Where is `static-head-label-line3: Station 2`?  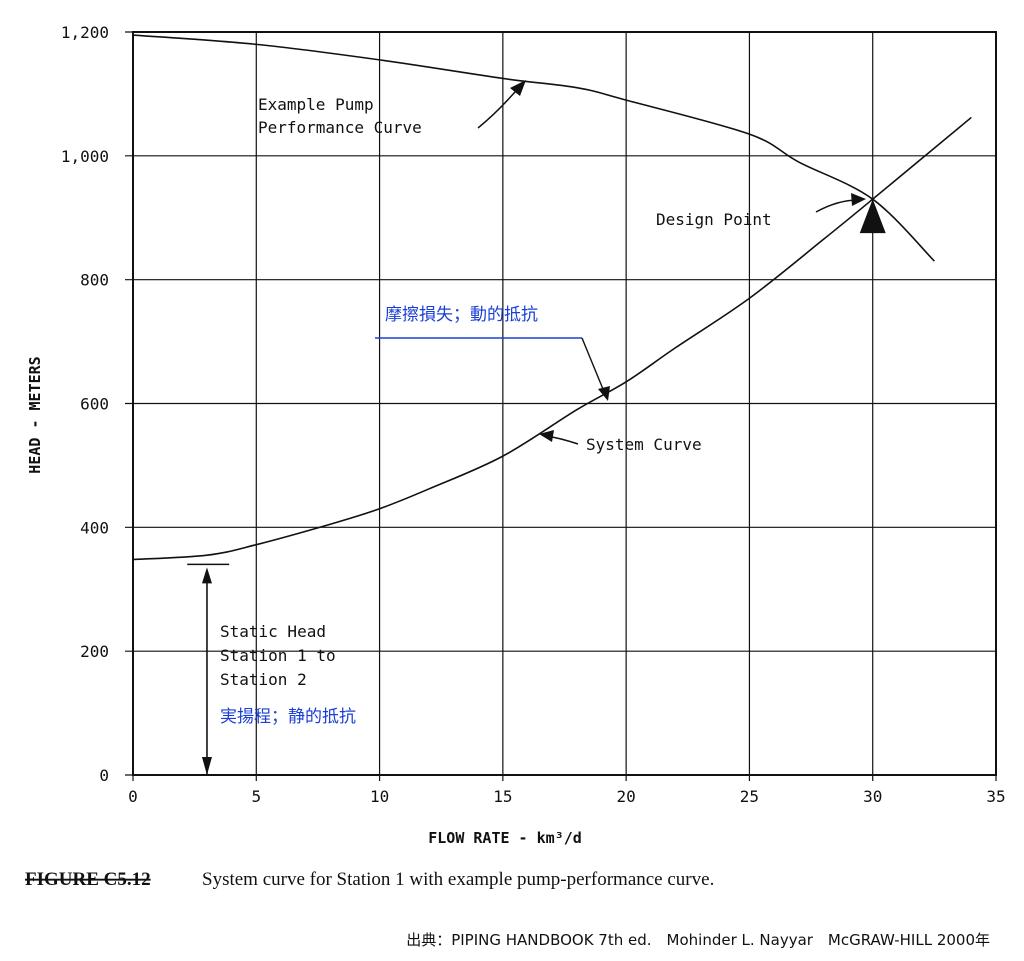
static-head-label-line3: Station 2 is located at coordinates (263, 679).